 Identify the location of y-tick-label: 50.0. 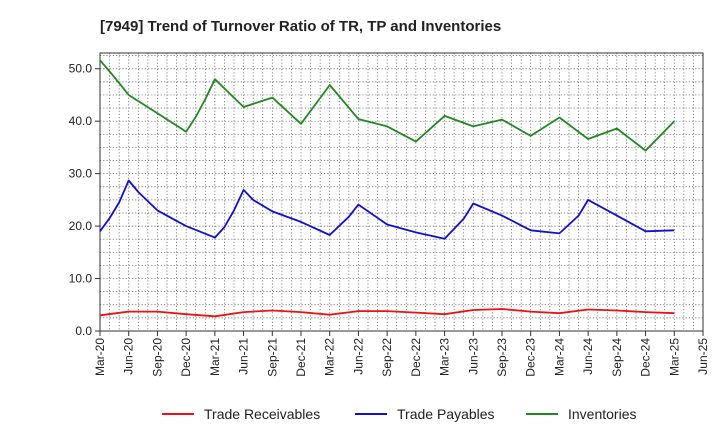
(81, 69).